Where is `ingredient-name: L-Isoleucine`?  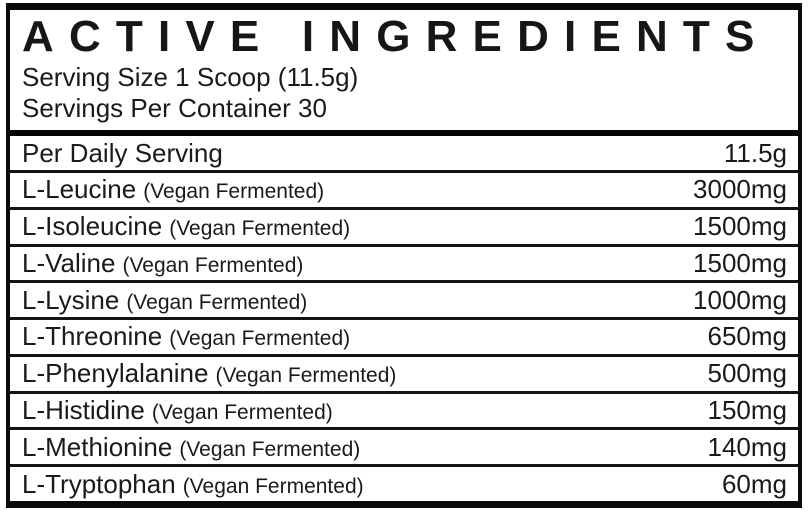
ingredient-name: L-Isoleucine is located at coordinates (92, 226).